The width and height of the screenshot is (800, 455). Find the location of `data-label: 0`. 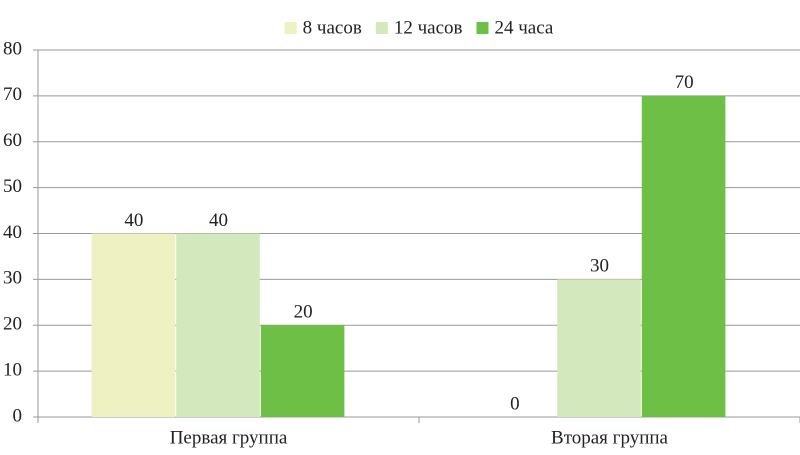

data-label: 0 is located at coordinates (515, 403).